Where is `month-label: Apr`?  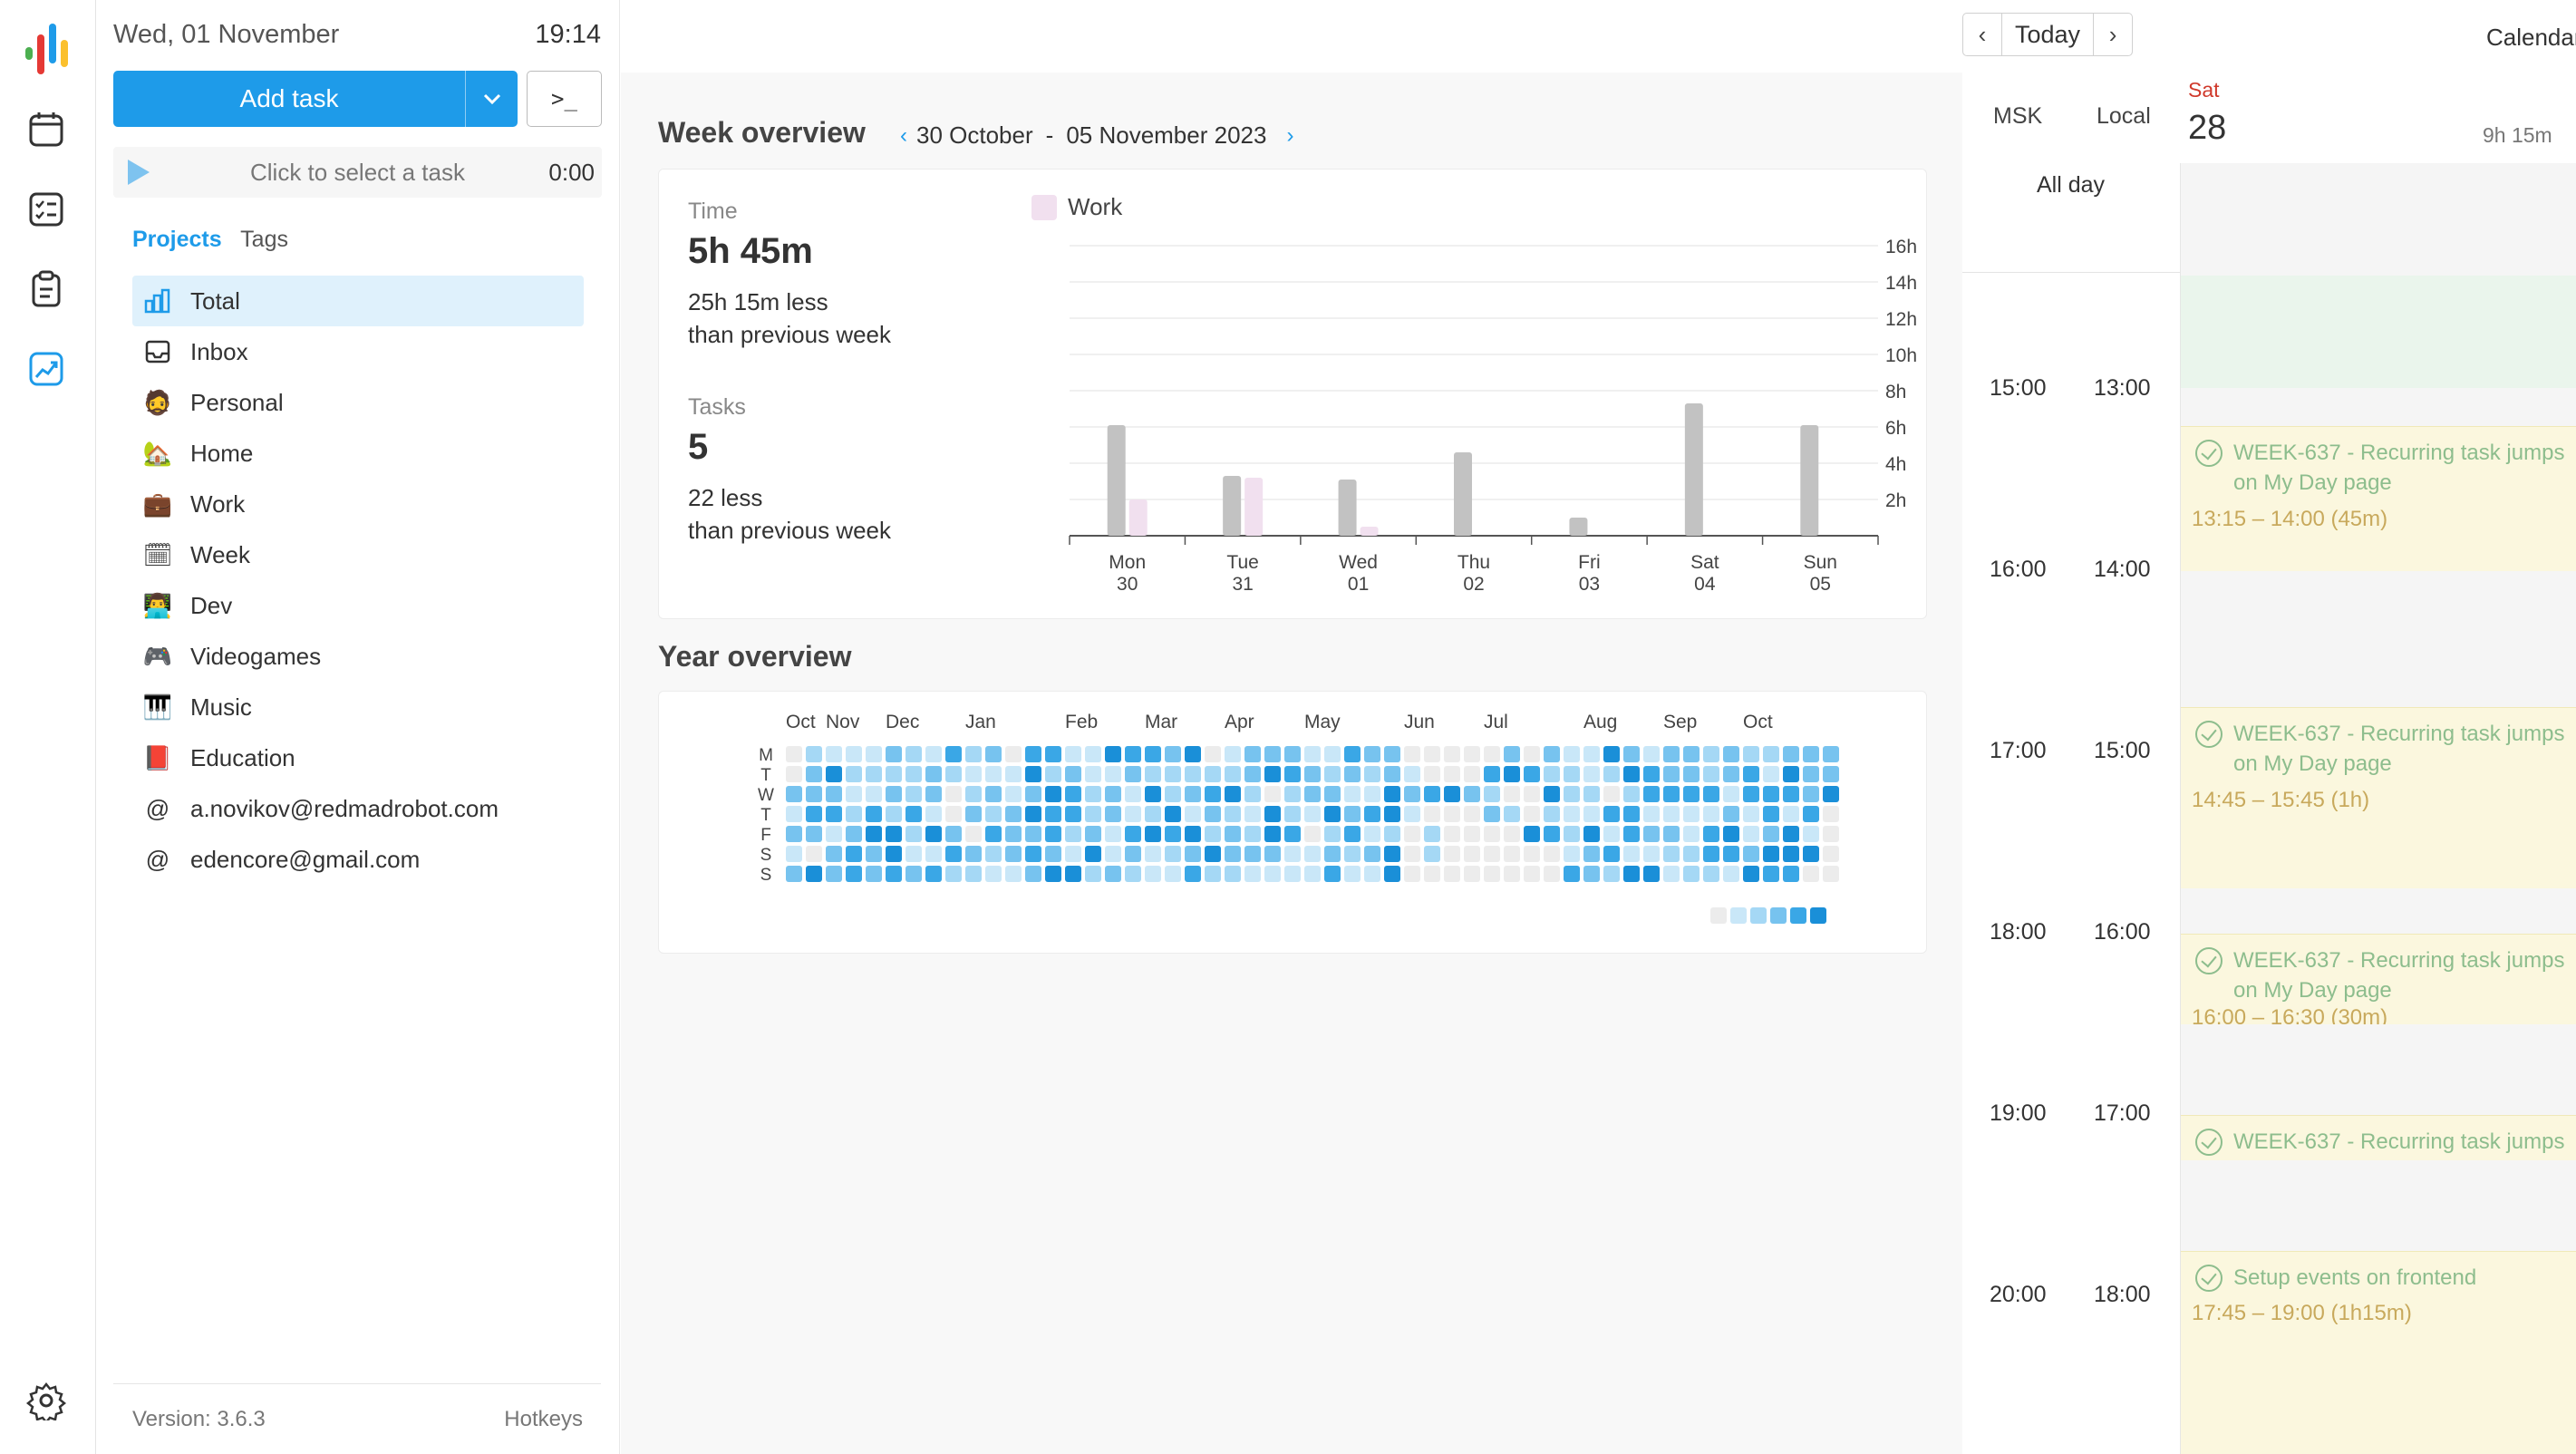
month-label: Apr is located at coordinates (1239, 722).